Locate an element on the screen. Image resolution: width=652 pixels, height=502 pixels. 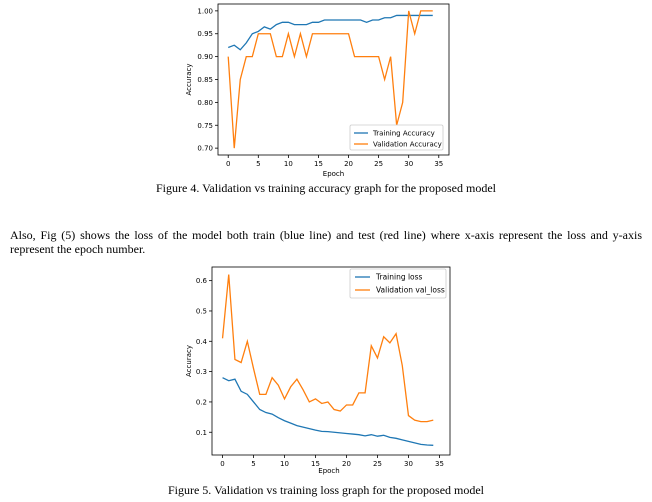
y-tick-label: 0.75 is located at coordinates (205, 126).